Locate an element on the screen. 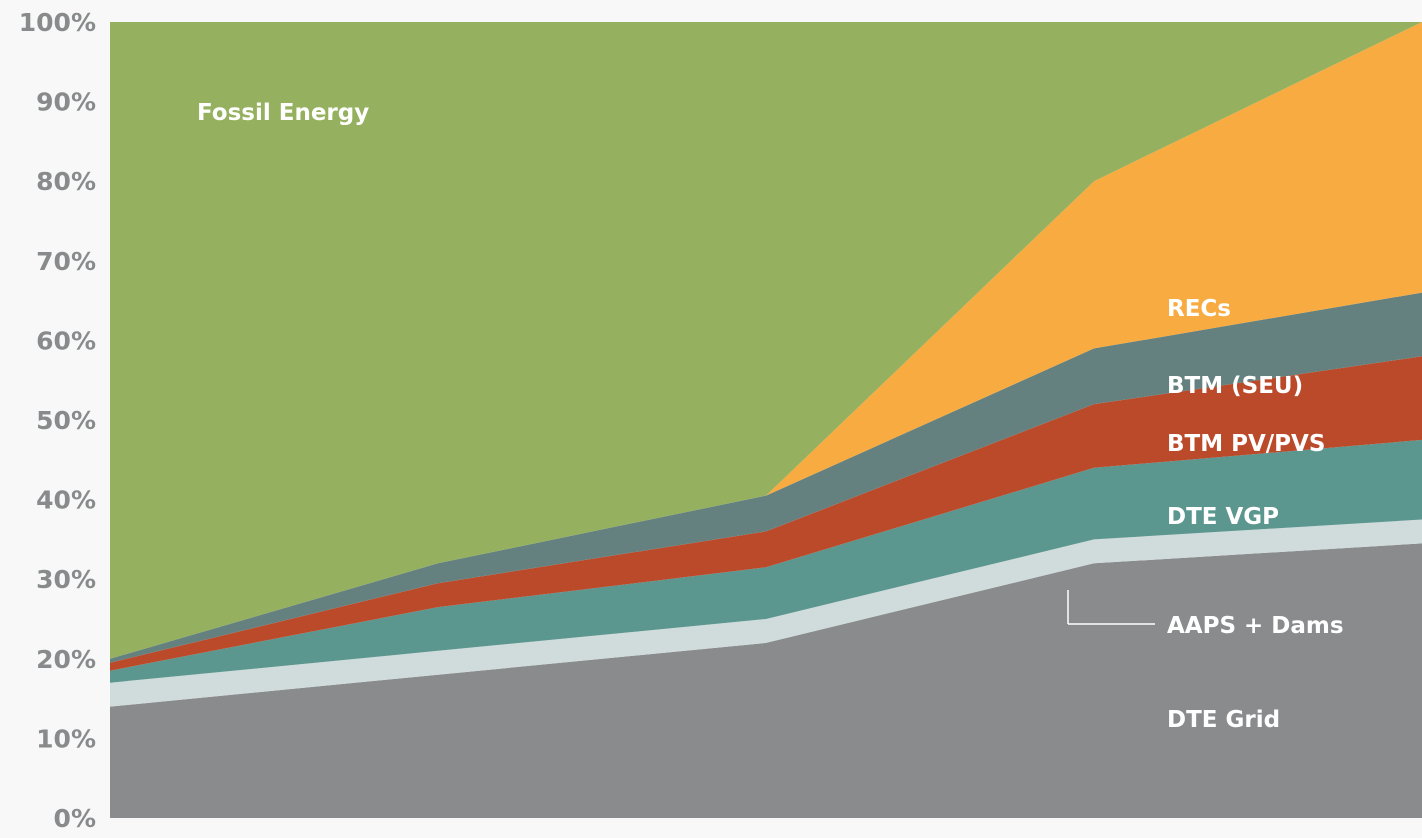 The image size is (1422, 838). y-tick-label: 0% is located at coordinates (75, 818).